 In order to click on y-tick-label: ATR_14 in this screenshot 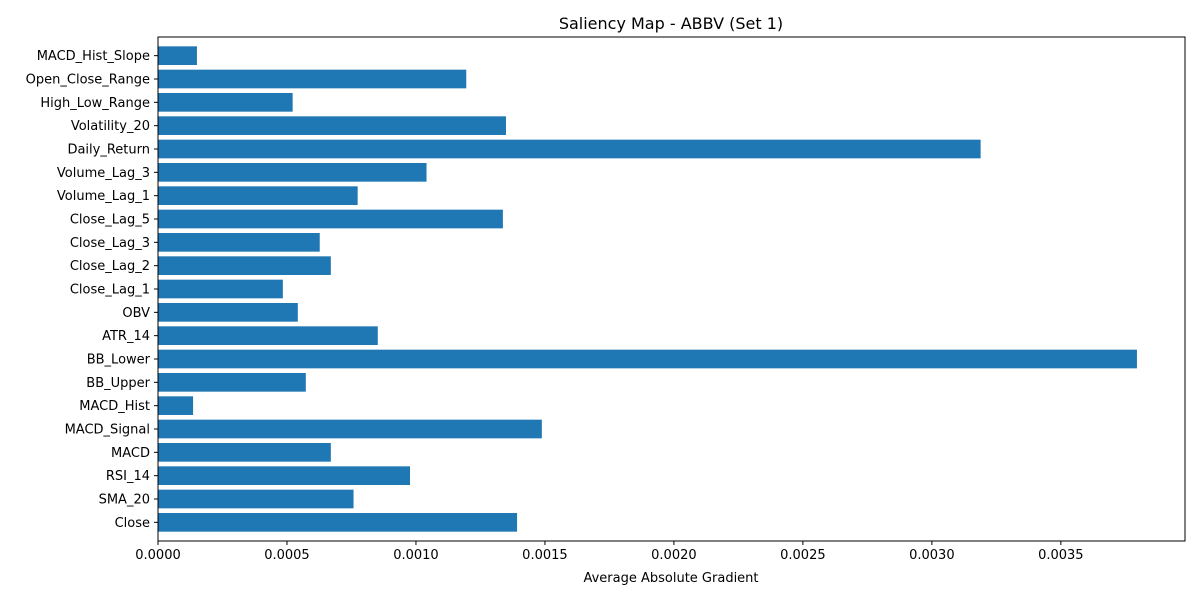, I will do `click(126, 336)`.